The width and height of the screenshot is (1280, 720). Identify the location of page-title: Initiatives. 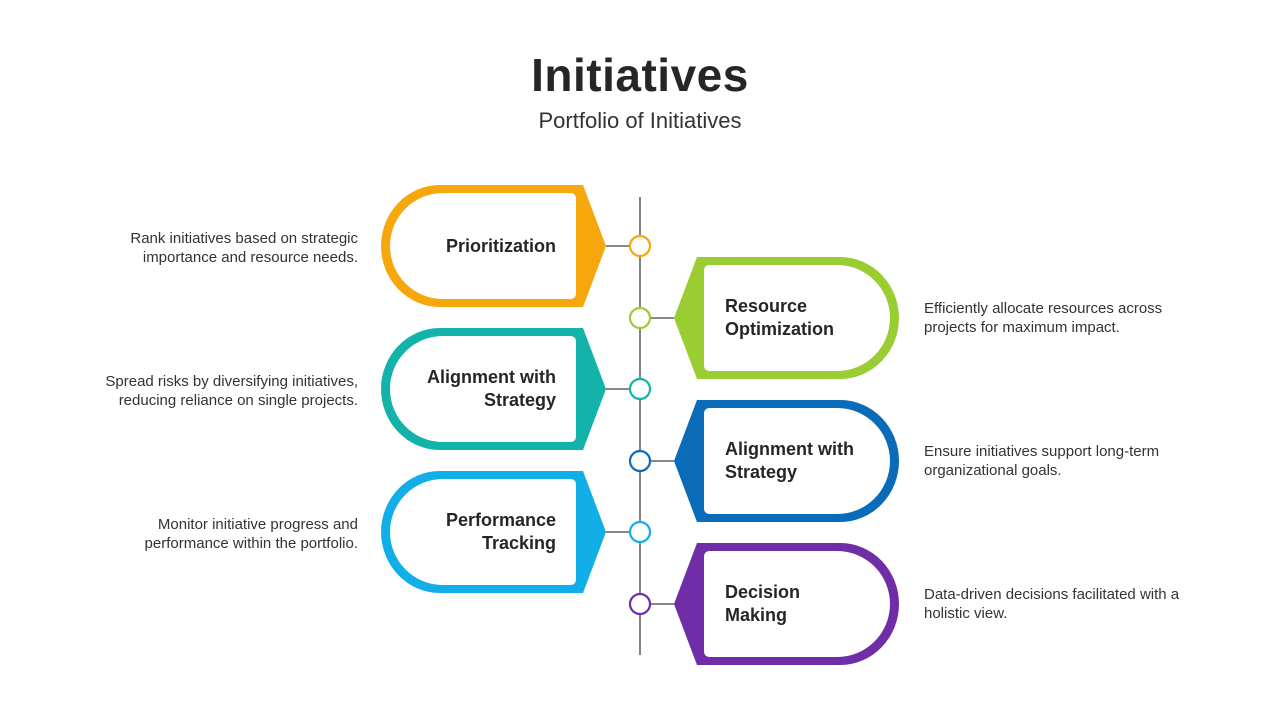
(640, 75).